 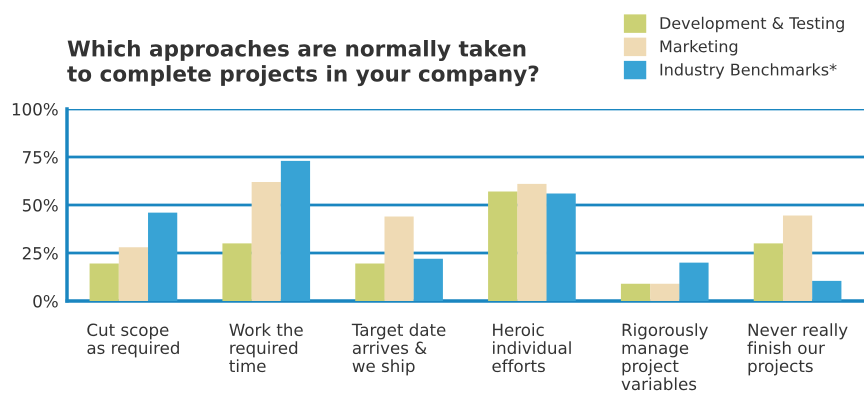 I want to click on x-tick-label: Never really finish our projects, so click(x=797, y=349).